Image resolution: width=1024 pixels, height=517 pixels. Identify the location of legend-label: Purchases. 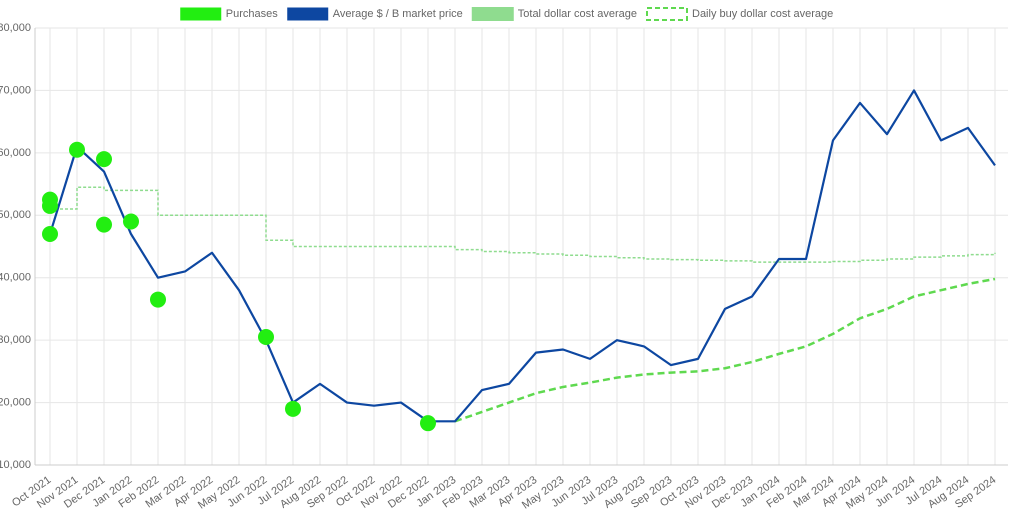
(252, 14).